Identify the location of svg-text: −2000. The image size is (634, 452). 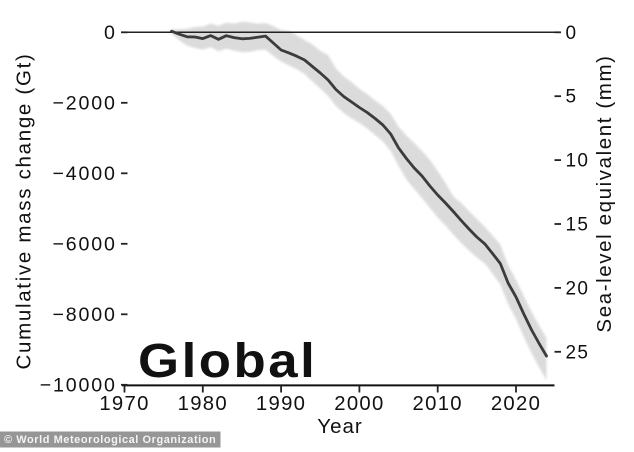
(85, 103).